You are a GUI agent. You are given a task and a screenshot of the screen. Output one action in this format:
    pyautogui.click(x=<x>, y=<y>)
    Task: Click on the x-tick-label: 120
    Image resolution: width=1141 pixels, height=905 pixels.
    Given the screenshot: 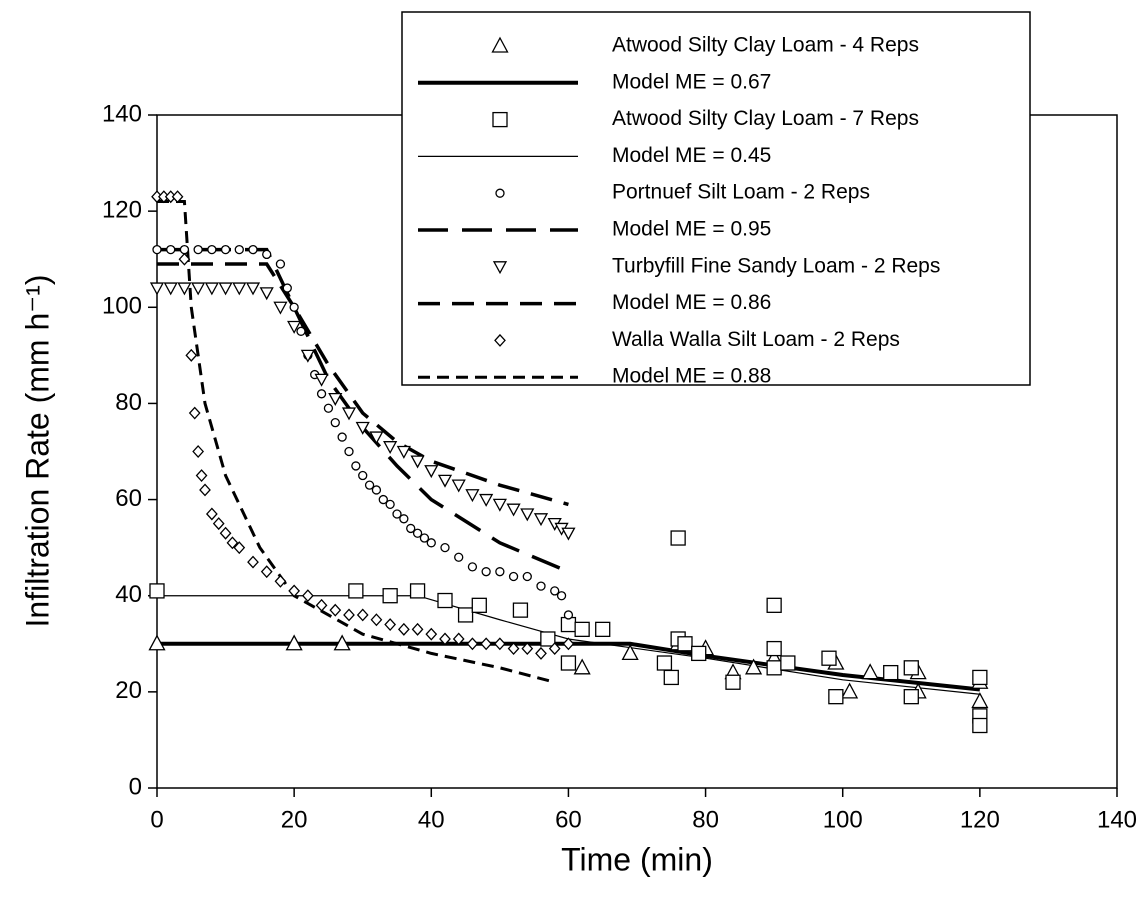 What is the action you would take?
    pyautogui.click(x=980, y=819)
    